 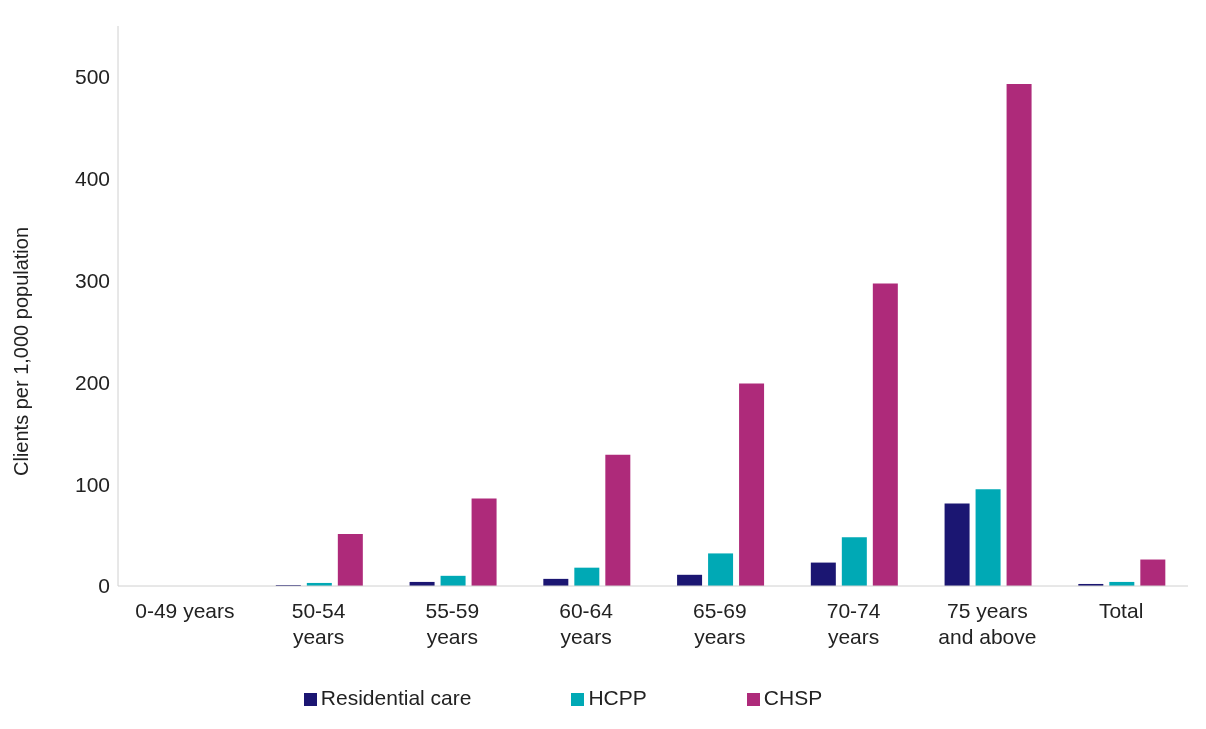 What do you see at coordinates (987, 623) in the screenshot?
I see `x-tick-label: 75 years and above` at bounding box center [987, 623].